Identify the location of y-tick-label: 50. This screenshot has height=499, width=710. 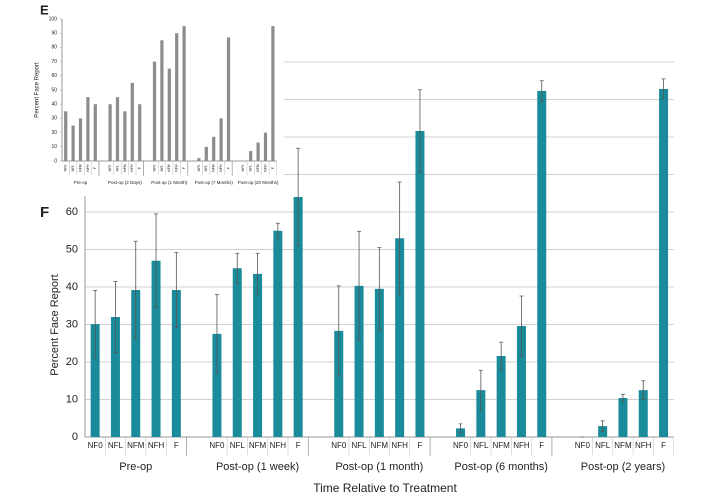
(72, 249).